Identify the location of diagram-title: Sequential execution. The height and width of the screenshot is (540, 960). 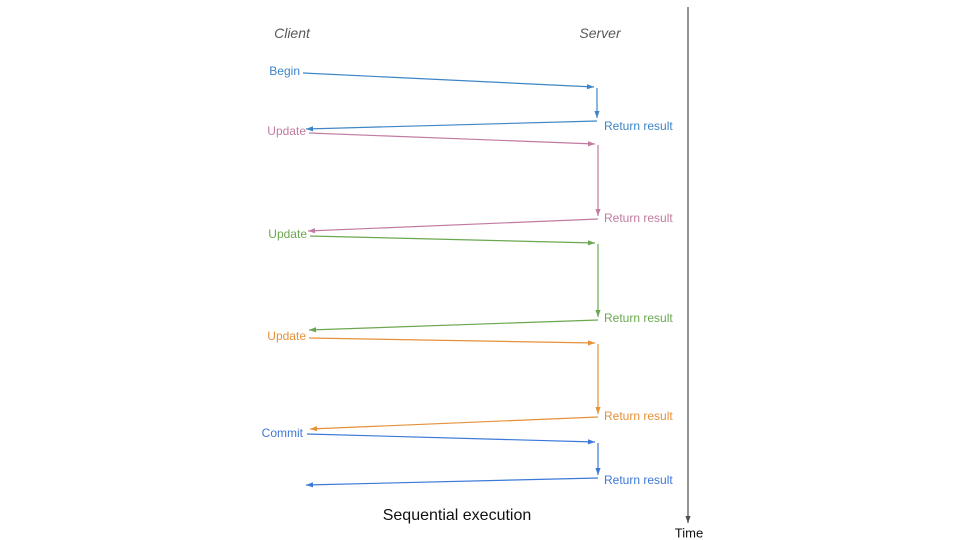
(457, 515).